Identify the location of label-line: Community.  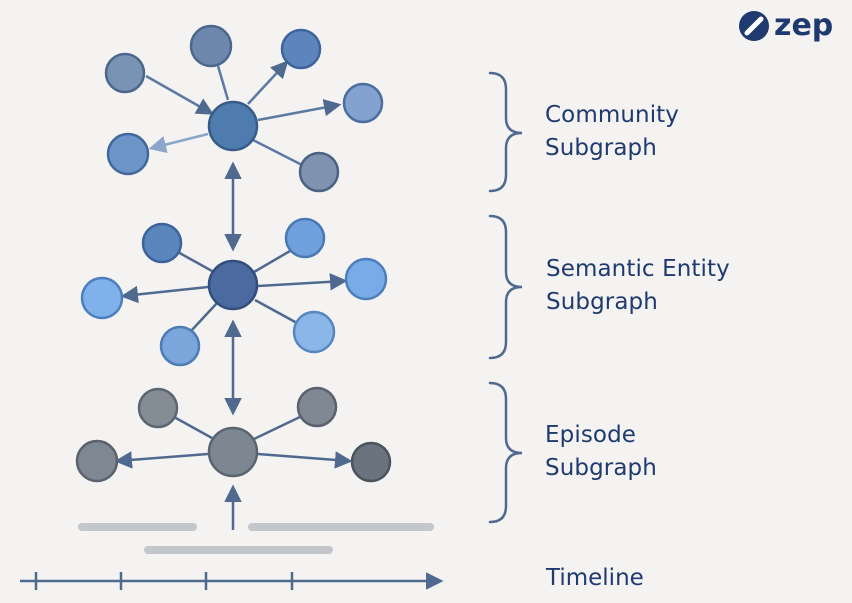
(612, 115).